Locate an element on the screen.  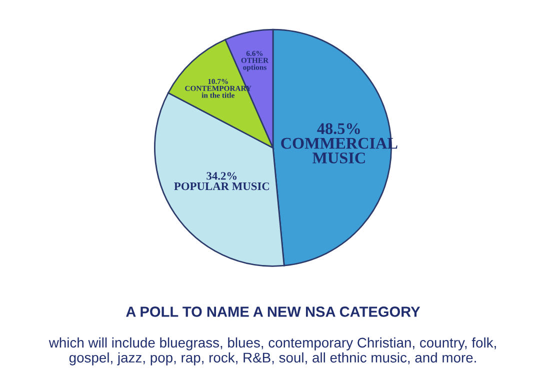
slice-label: POPULAR MUSIC is located at coordinates (222, 186).